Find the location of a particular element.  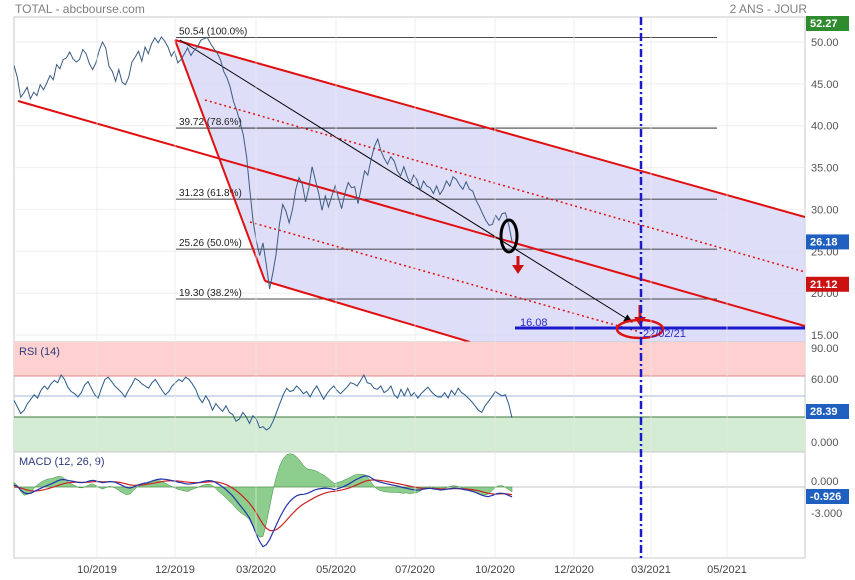

target-date-label: 22/02/21 is located at coordinates (664, 334).